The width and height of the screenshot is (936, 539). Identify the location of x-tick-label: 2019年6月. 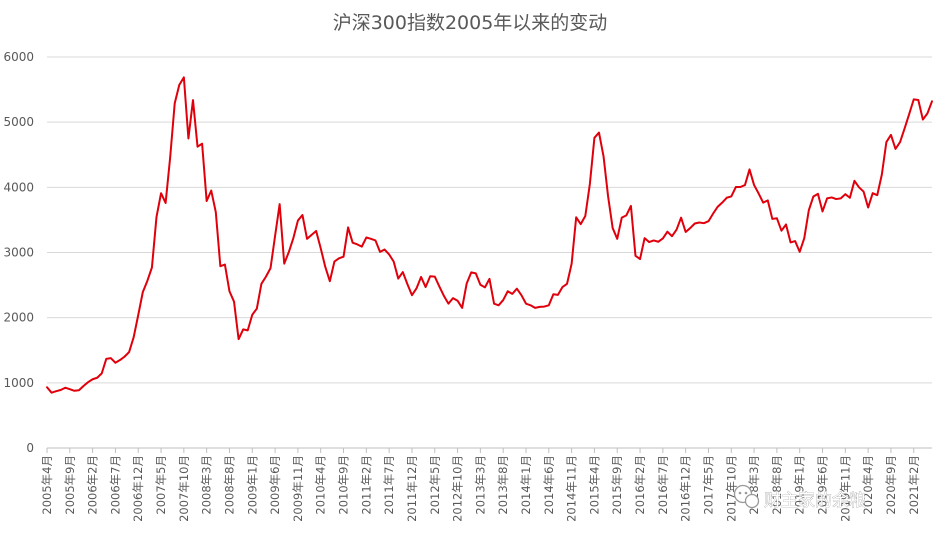
(823, 485).